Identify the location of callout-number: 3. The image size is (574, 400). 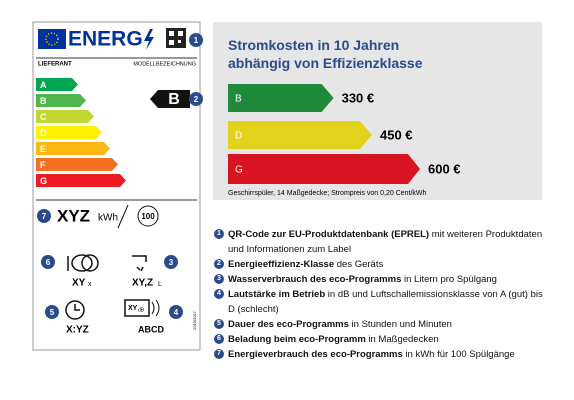
(171, 262).